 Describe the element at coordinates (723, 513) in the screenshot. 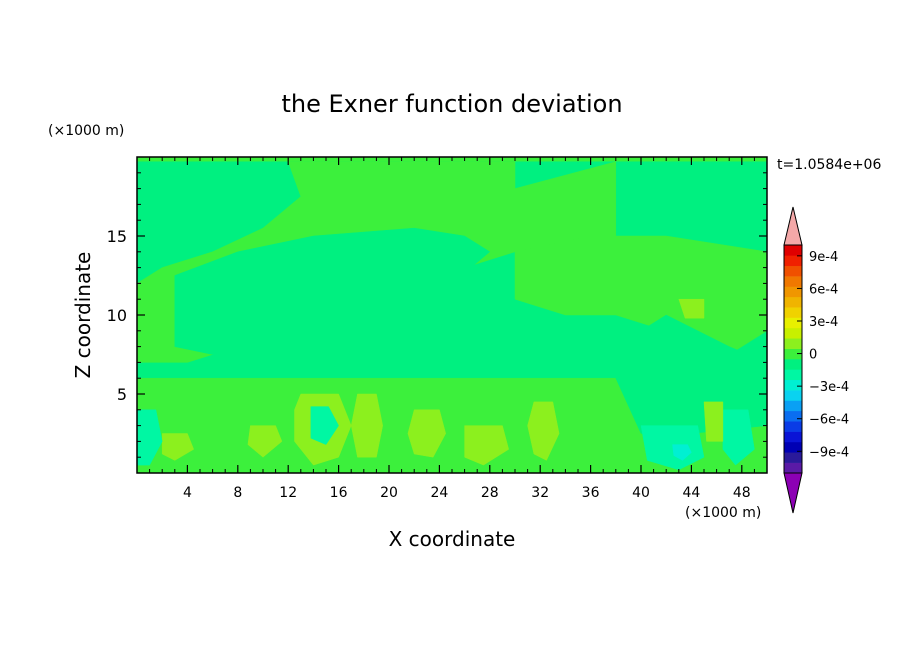

I see `x-axis-unit: (×1000 m)` at that location.